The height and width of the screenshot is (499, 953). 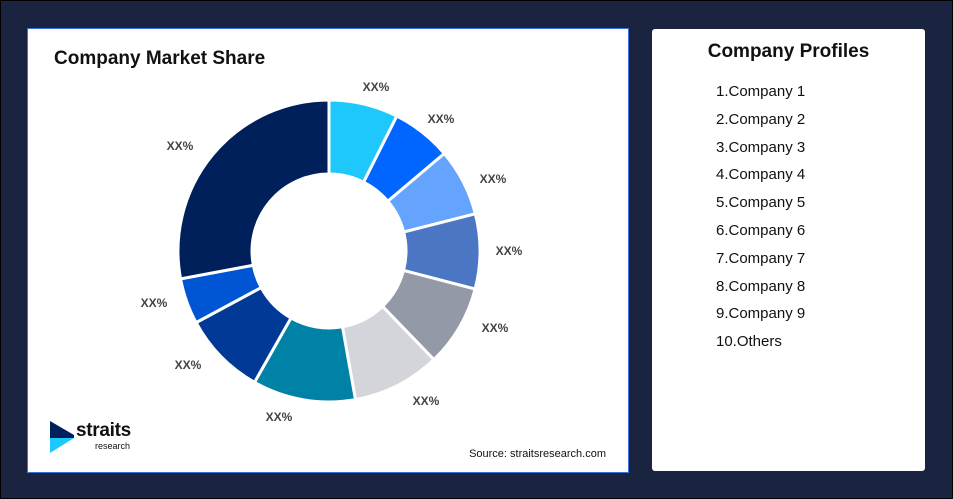 What do you see at coordinates (761, 230) in the screenshot?
I see `profile-item: 6.Company 6` at bounding box center [761, 230].